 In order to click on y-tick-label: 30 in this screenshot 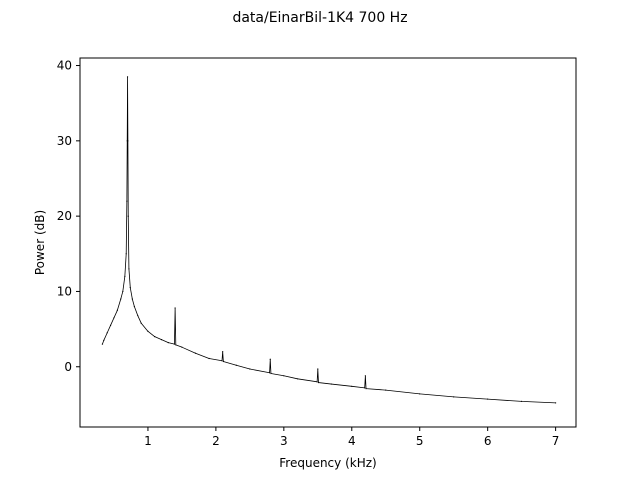, I will do `click(64, 141)`.